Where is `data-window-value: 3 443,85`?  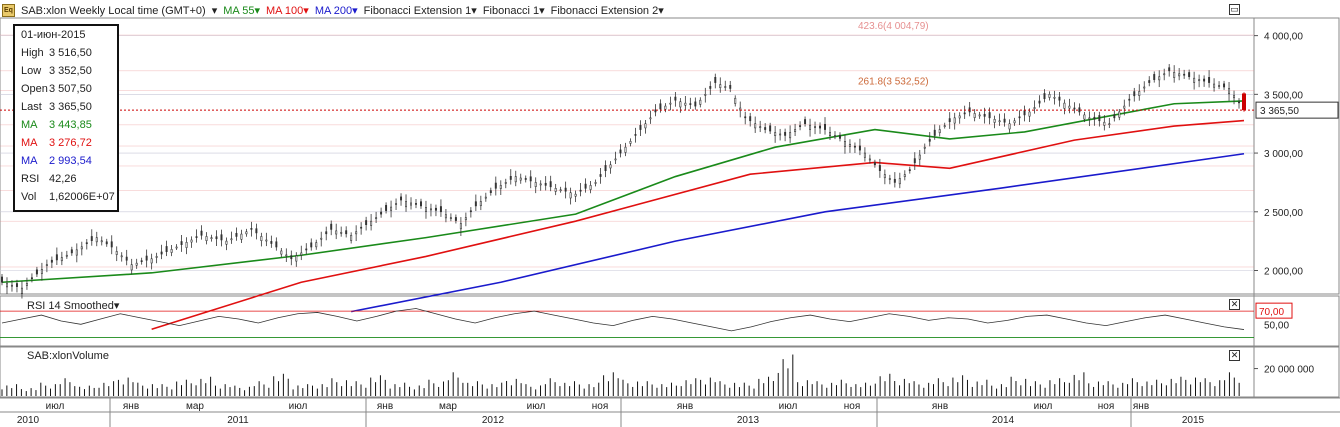
data-window-value: 3 443,85 is located at coordinates (70, 125).